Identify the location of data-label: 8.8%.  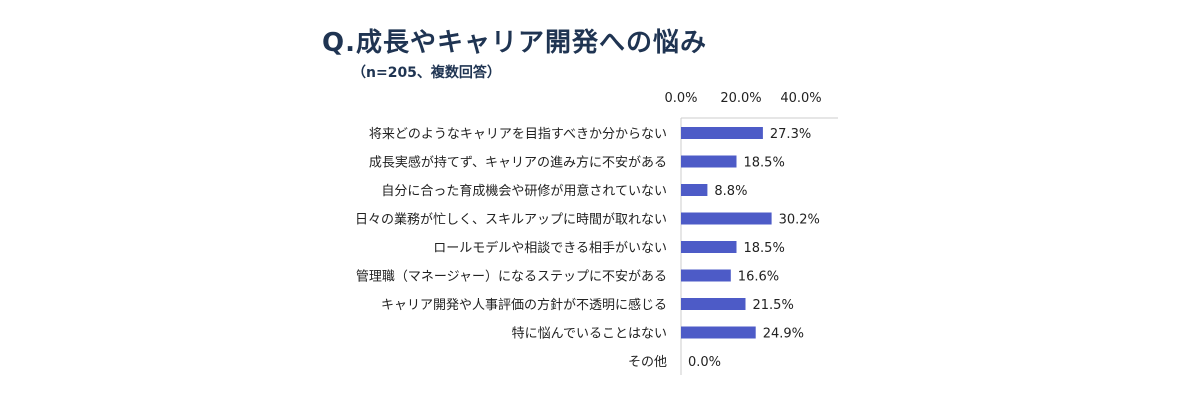
(730, 191).